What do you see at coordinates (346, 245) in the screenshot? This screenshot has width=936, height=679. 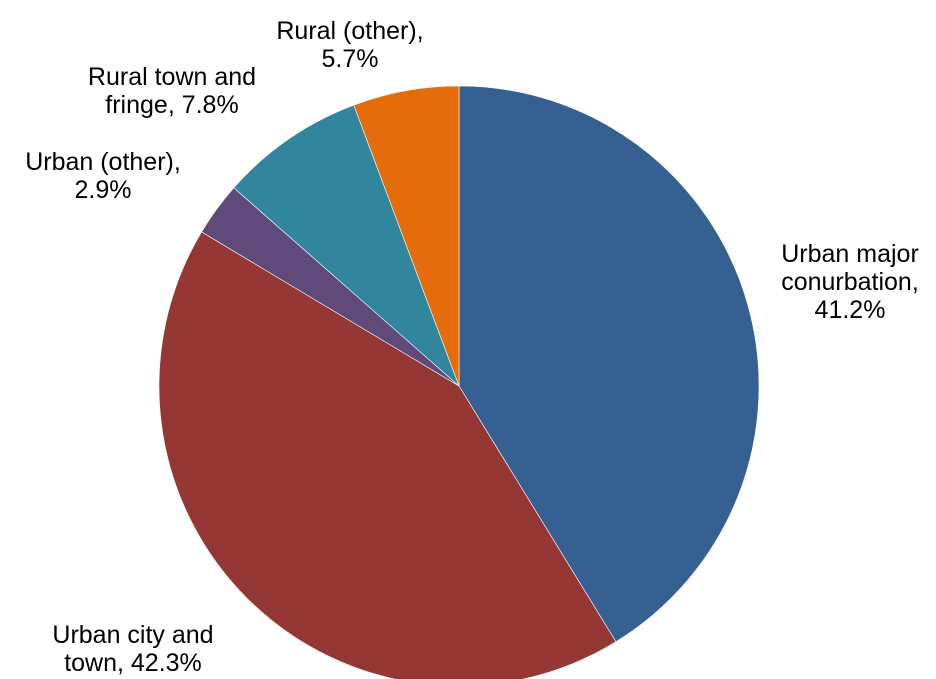 I see `pie-slice-rural-town-and-fringe` at bounding box center [346, 245].